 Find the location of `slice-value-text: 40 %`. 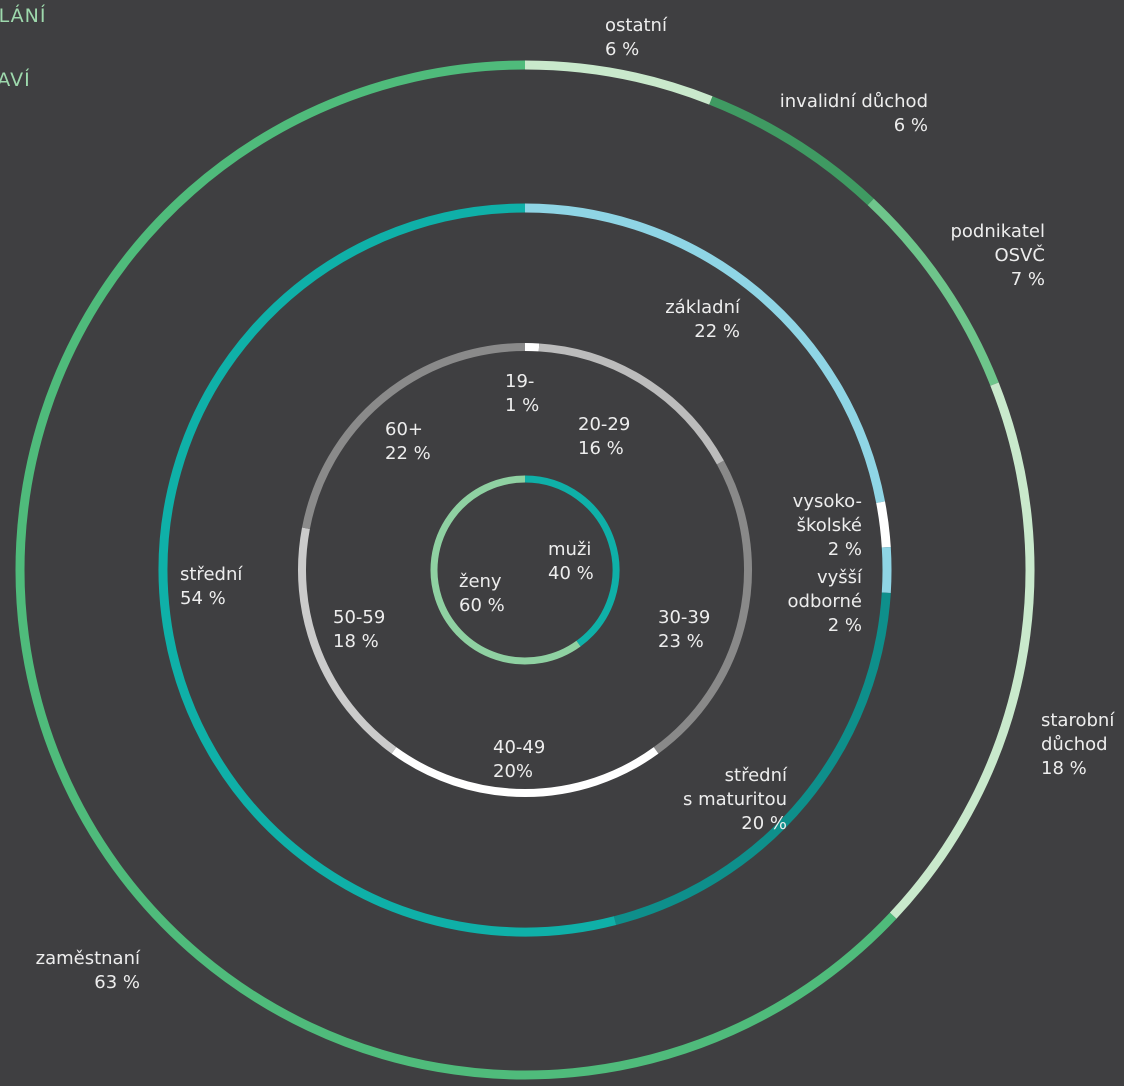

slice-value-text: 40 % is located at coordinates (571, 573).